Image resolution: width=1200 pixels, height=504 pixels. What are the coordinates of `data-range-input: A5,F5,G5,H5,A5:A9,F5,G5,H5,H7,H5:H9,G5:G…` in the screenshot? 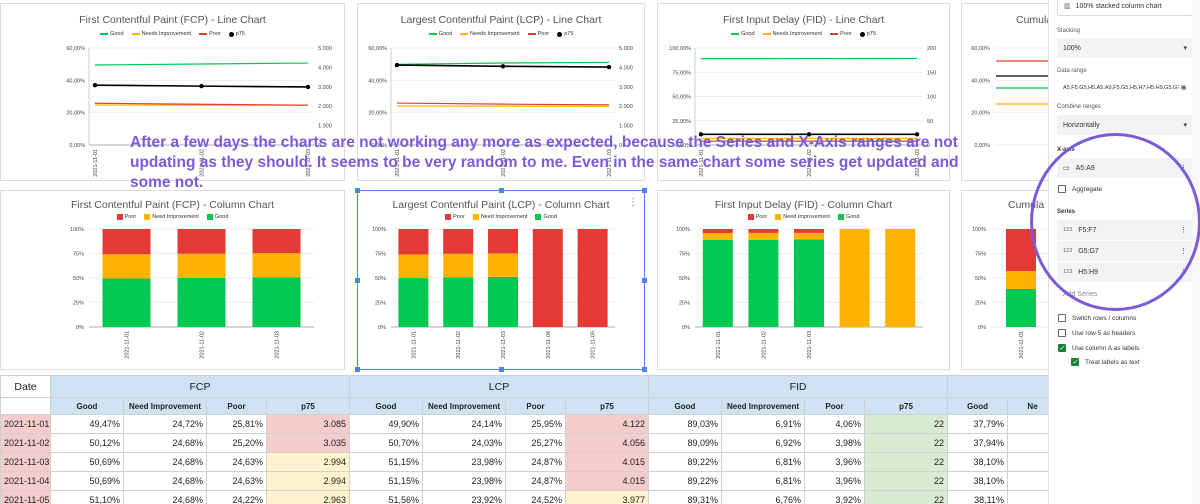 It's located at (1125, 88).